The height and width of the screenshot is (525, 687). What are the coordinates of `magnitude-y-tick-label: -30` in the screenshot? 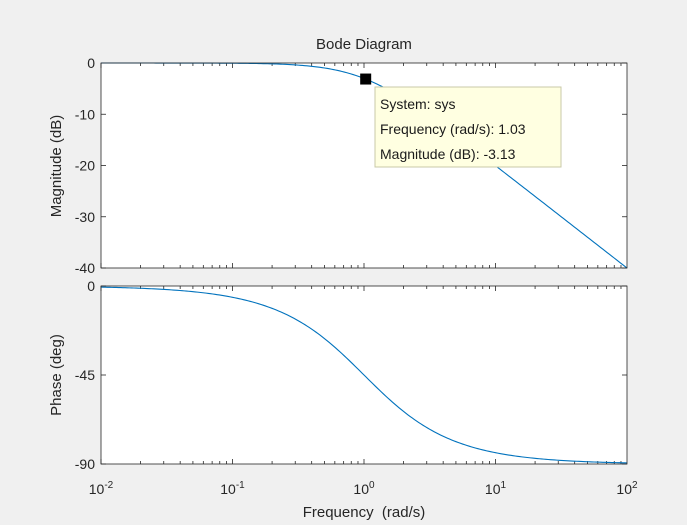 It's located at (85, 217).